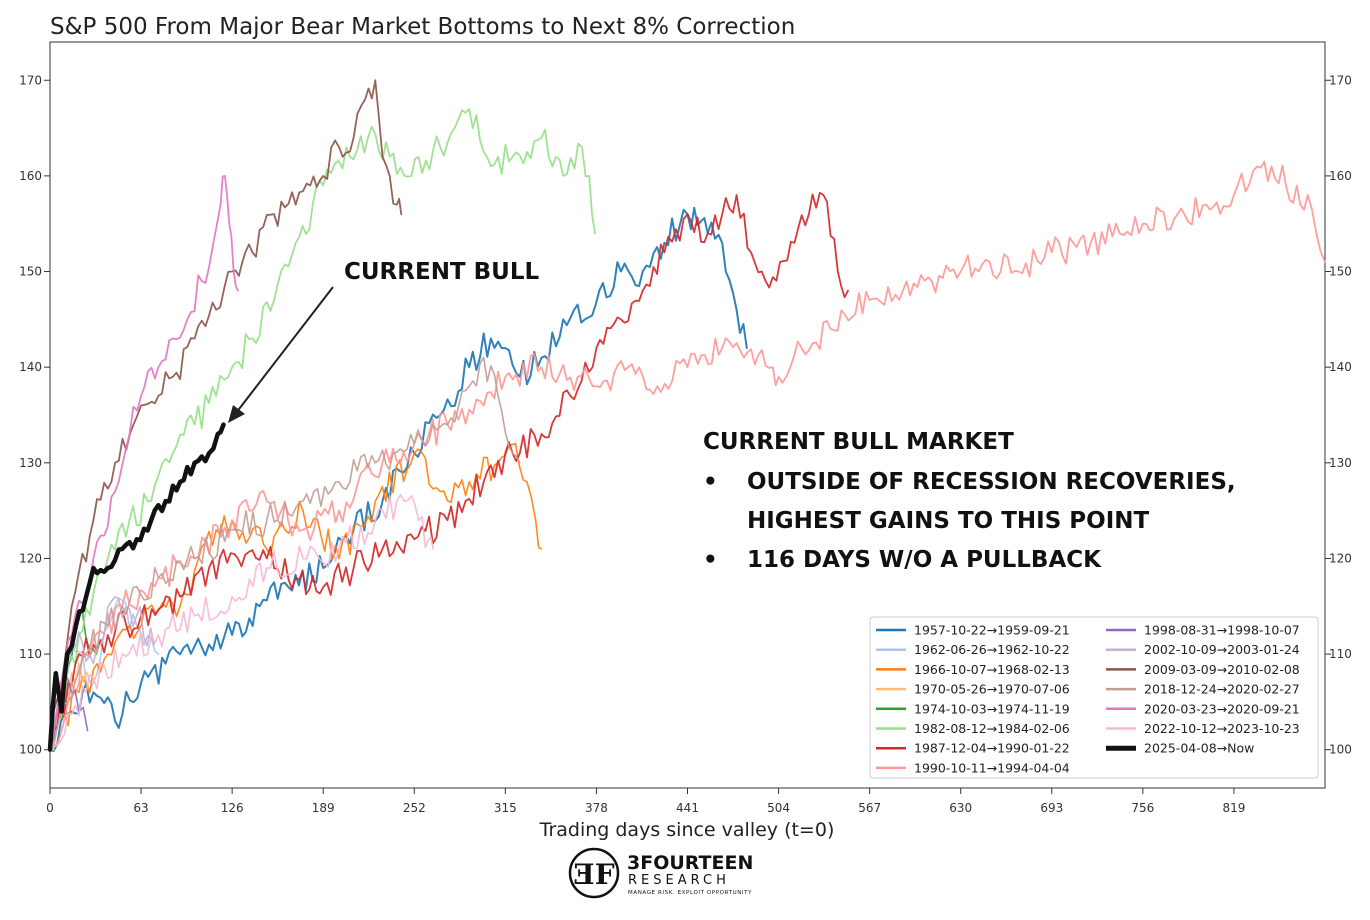  I want to click on legend-entry: 1957-10-22→1959-09-21, so click(992, 630).